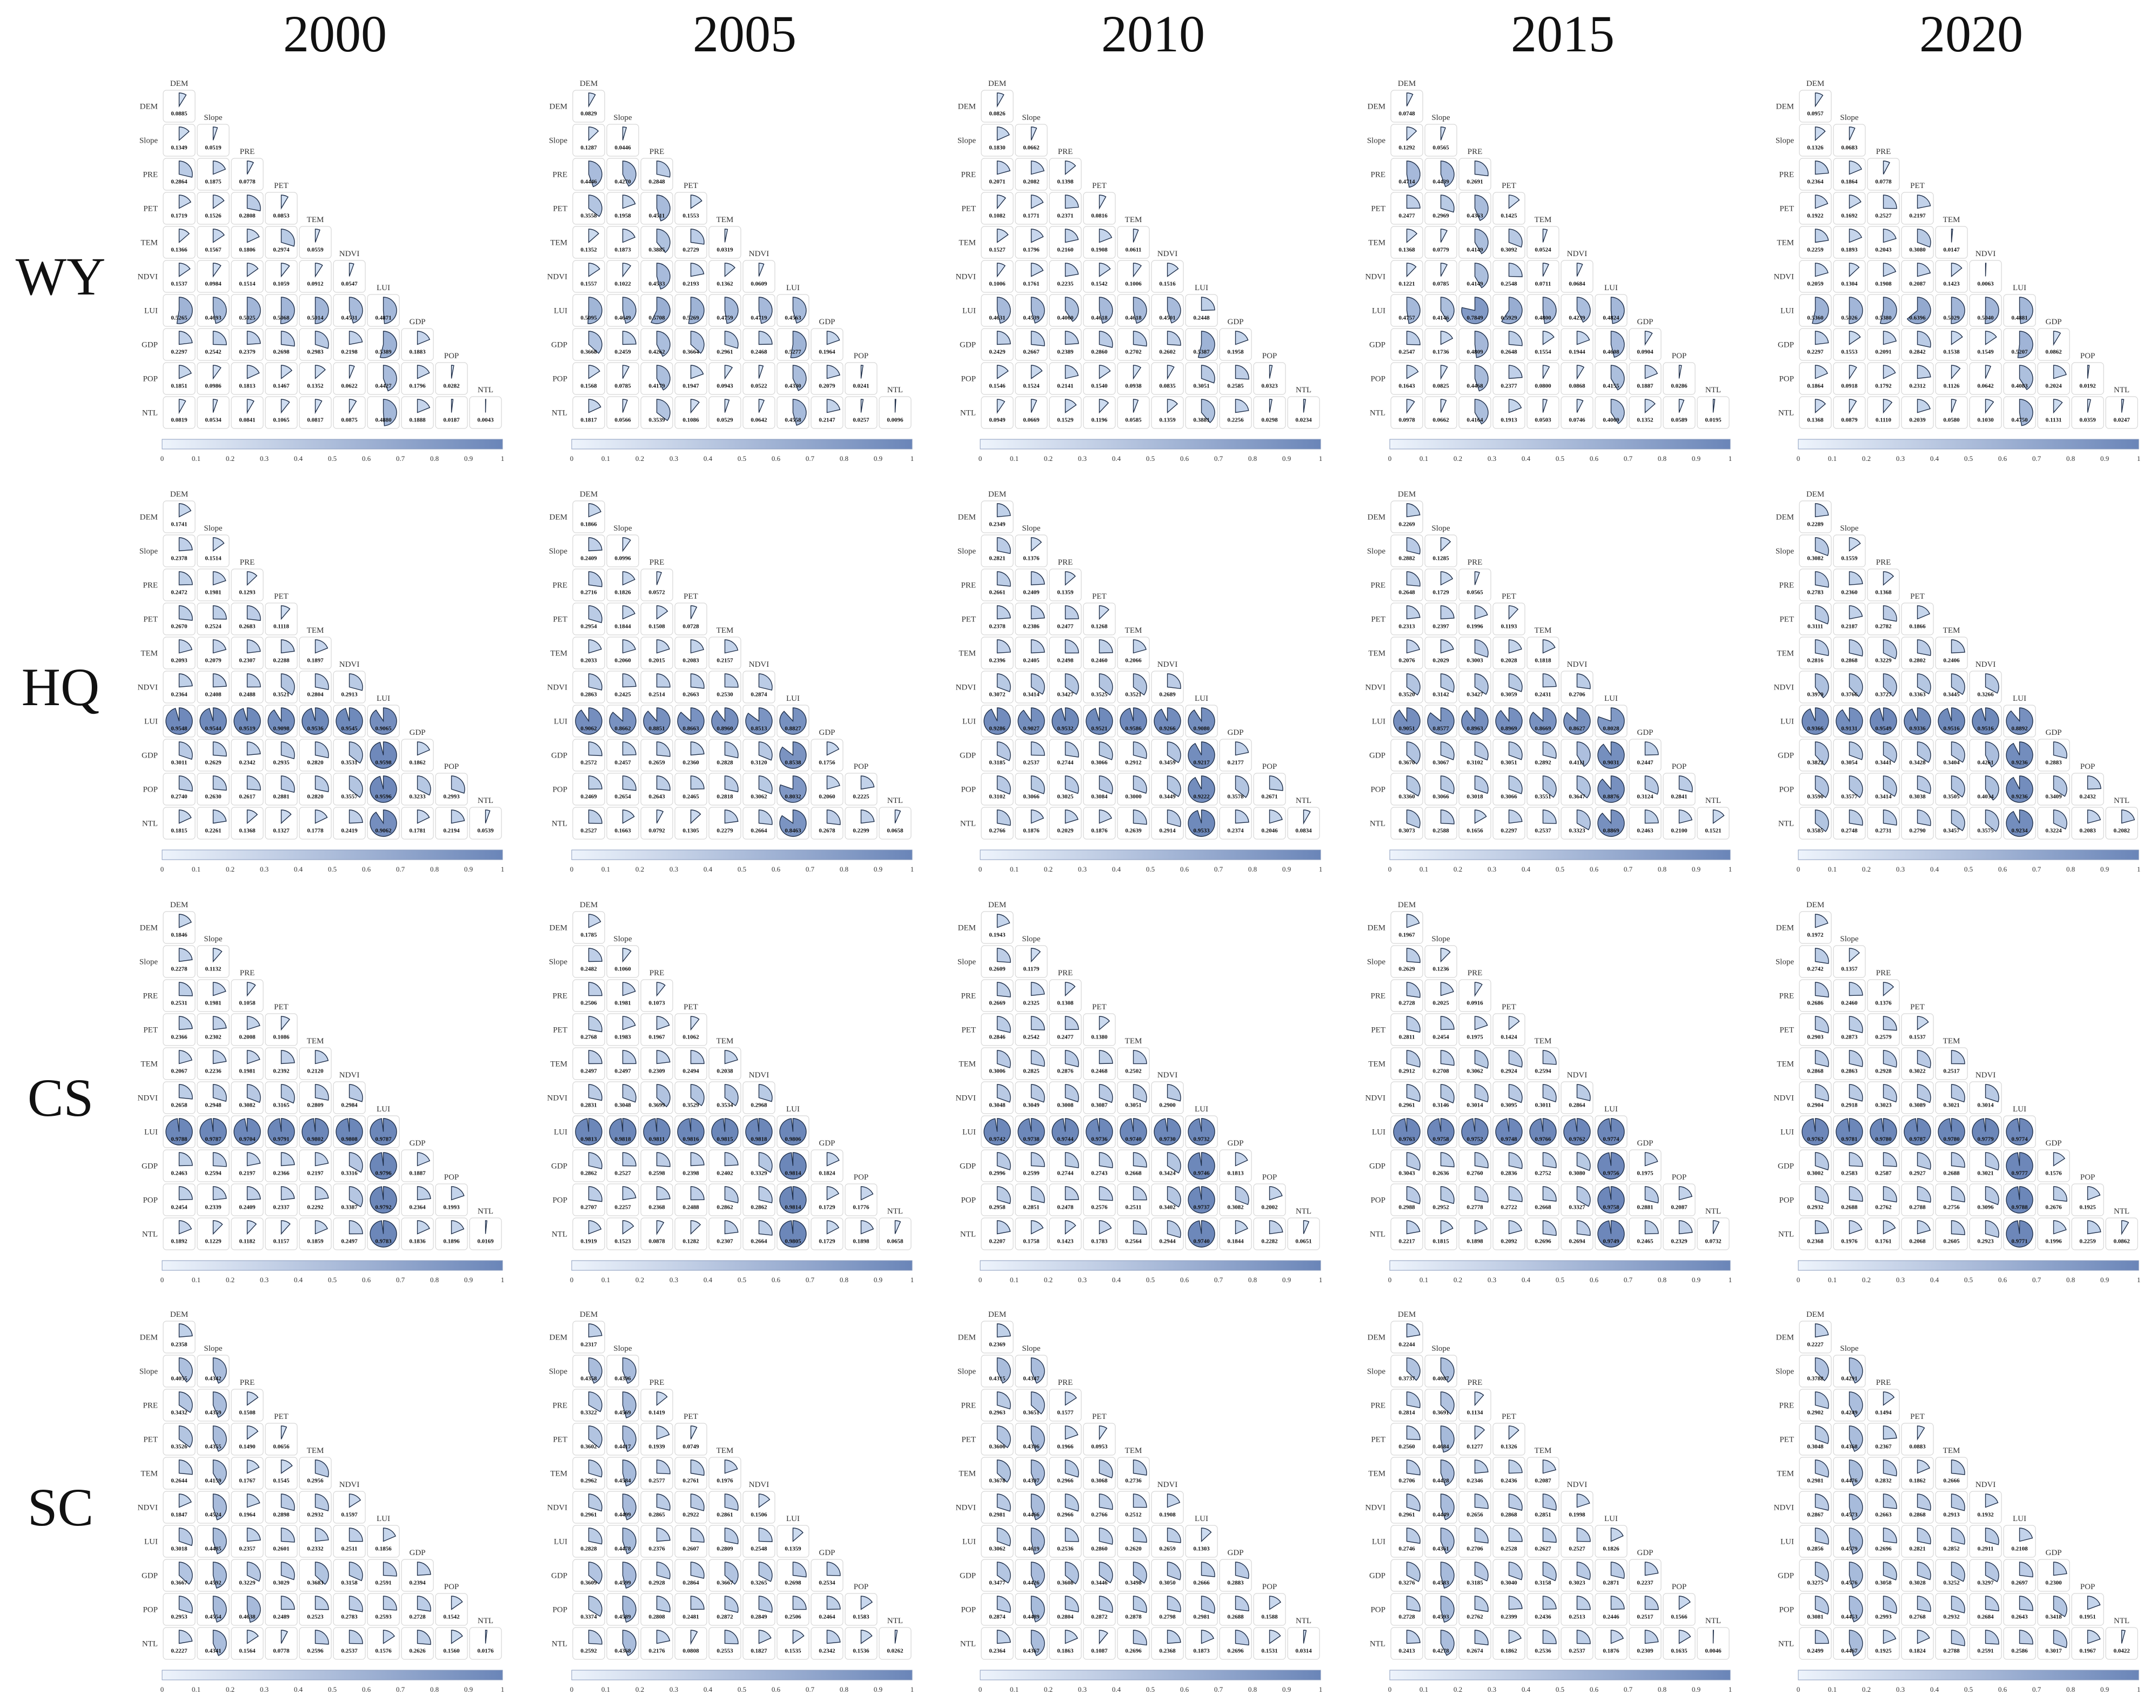 This screenshot has width=2156, height=1708. What do you see at coordinates (1679, 1587) in the screenshot?
I see `diag-label-POP: POP` at bounding box center [1679, 1587].